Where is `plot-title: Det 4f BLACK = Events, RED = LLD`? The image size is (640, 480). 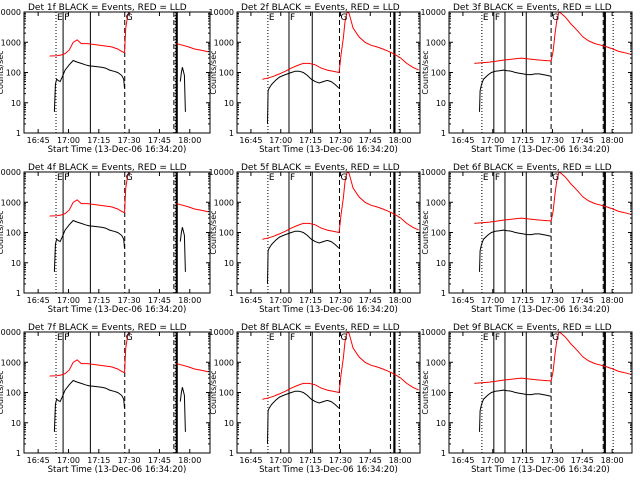 plot-title: Det 4f BLACK = Events, RED = LLD is located at coordinates (107, 168).